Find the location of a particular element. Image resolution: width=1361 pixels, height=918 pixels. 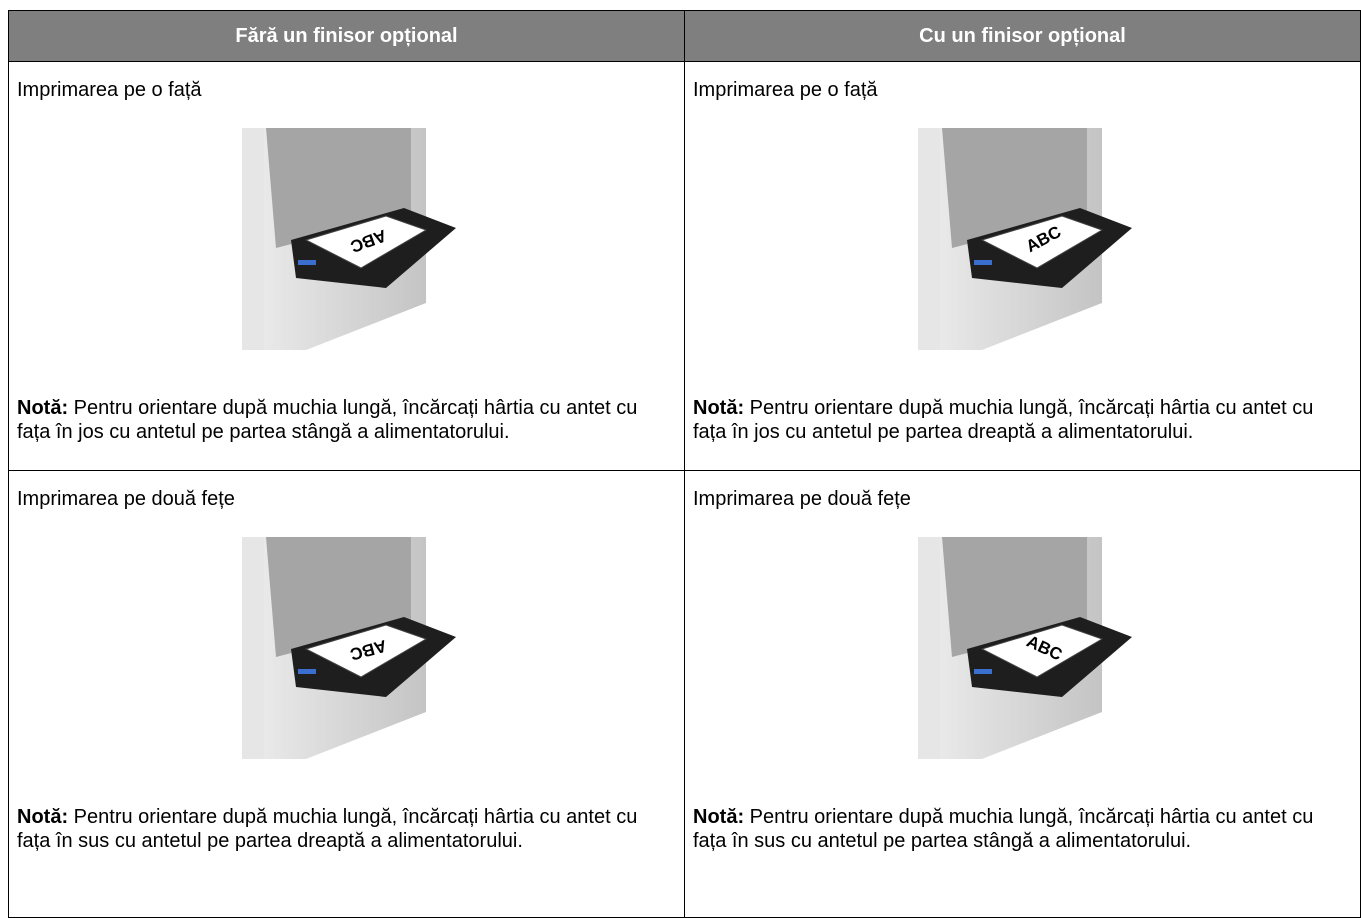

column-header: Fără un finisor opțional is located at coordinates (346, 36).